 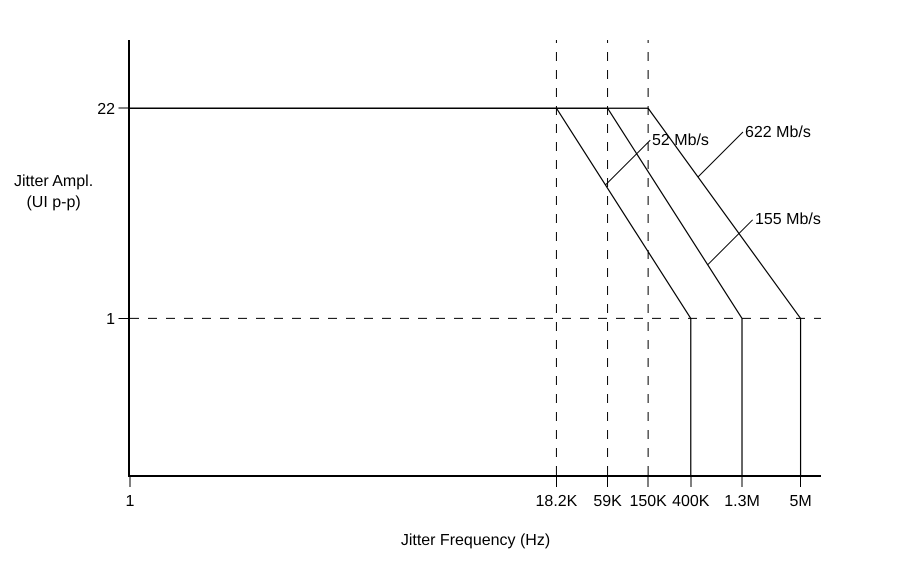 I want to click on x-tick-label: 1.3M, so click(x=742, y=501).